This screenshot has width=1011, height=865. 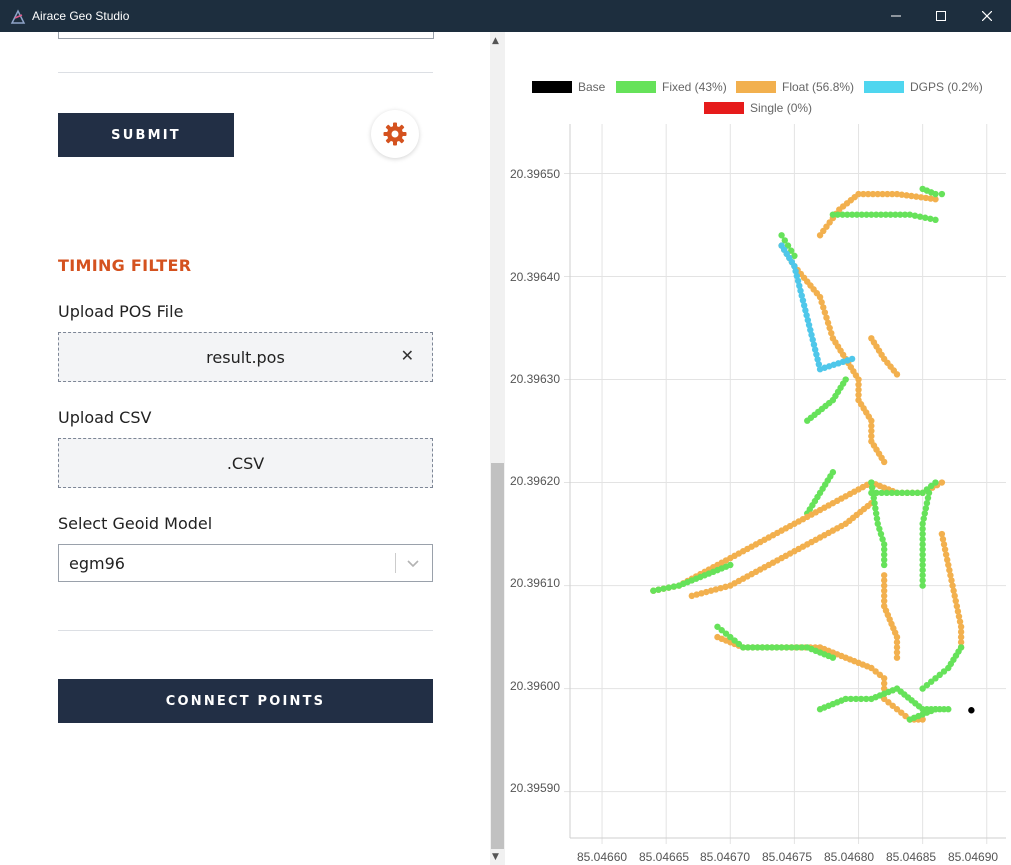 I want to click on geoid-select: egm96, so click(x=245, y=563).